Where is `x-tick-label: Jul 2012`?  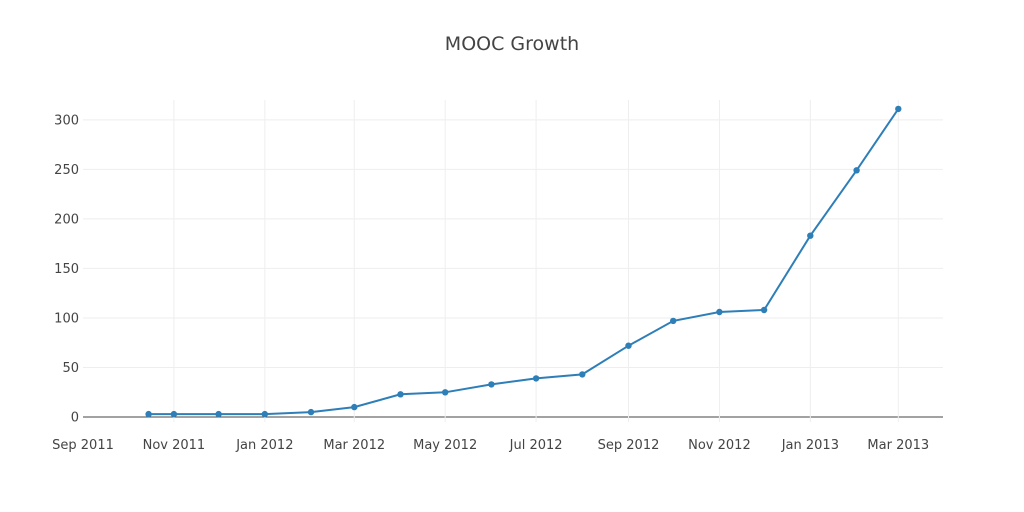
x-tick-label: Jul 2012 is located at coordinates (536, 445).